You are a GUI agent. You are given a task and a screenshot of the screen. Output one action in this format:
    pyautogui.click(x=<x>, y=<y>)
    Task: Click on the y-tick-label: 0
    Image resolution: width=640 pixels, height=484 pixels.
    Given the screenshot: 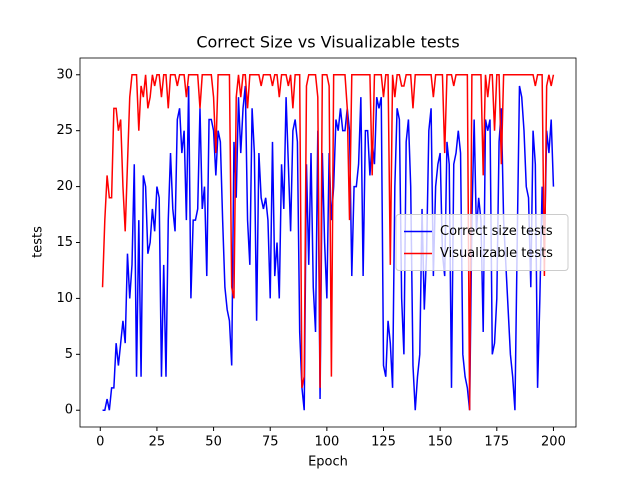 What is the action you would take?
    pyautogui.click(x=69, y=410)
    